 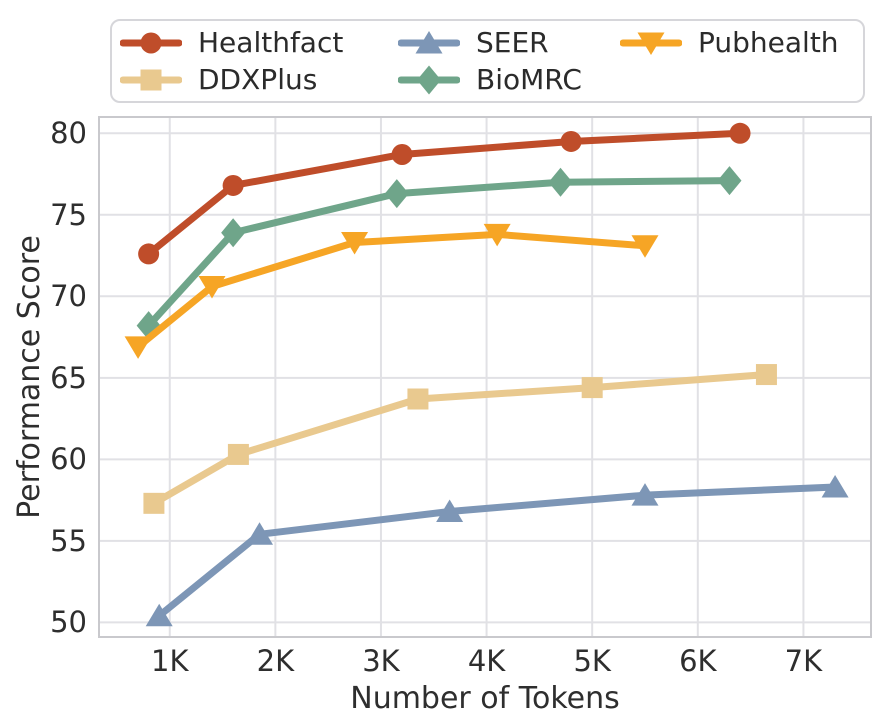 I want to click on biomrc-marker-icon, so click(x=429, y=79).